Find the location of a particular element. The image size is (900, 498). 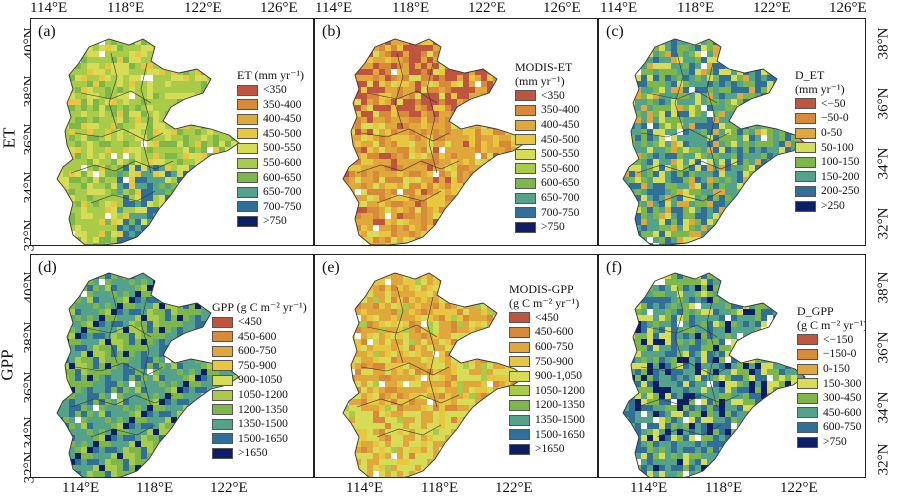

legend-label: 1200-1350 is located at coordinates (560, 405).